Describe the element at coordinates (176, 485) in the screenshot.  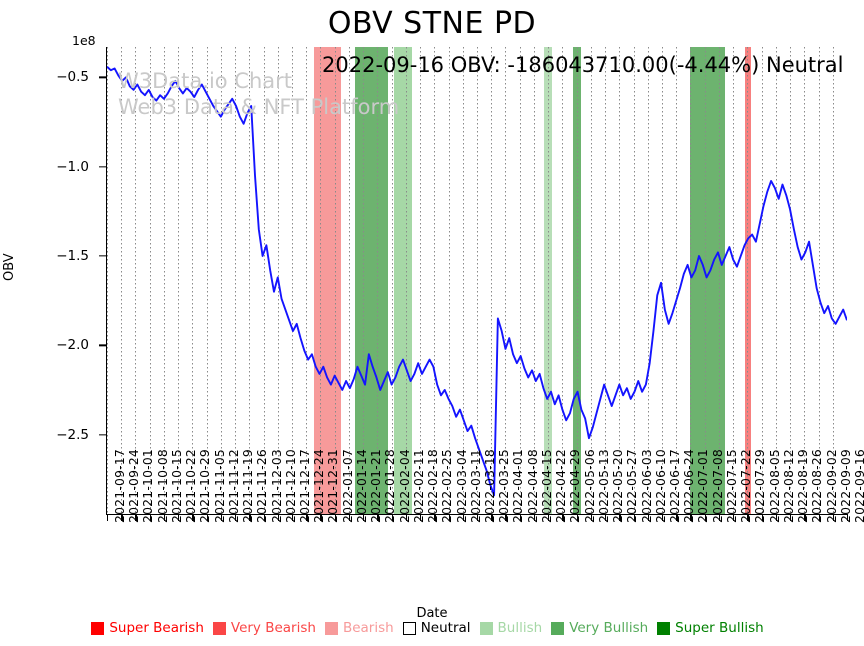
I see `x-tick-label: 2021-10-15` at that location.